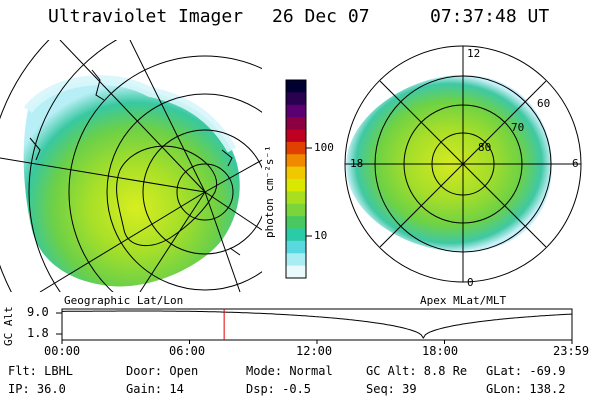  I want to click on seq-info: Seq: 39, so click(391, 389).